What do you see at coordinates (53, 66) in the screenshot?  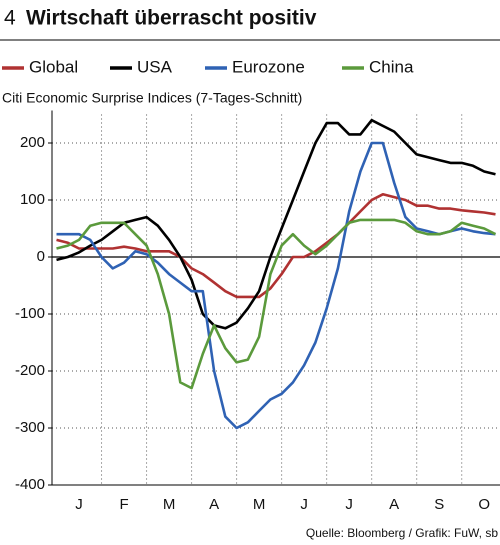 I see `legend-label: Global` at bounding box center [53, 66].